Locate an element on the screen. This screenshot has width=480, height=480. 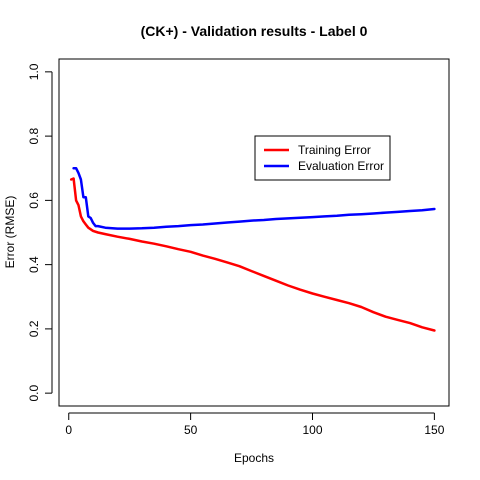
legend-label-training: Training Error is located at coordinates (334, 150).